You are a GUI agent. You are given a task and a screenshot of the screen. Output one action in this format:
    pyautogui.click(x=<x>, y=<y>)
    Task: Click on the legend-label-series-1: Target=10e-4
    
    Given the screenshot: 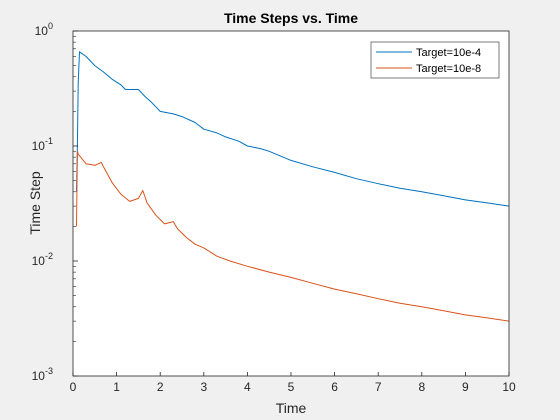 What is the action you would take?
    pyautogui.click(x=448, y=53)
    